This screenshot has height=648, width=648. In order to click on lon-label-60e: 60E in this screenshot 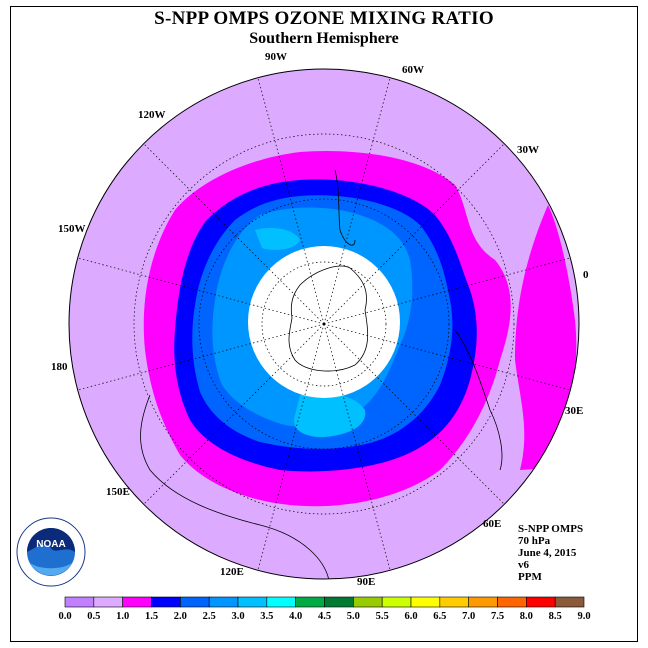, I will do `click(492, 524)`.